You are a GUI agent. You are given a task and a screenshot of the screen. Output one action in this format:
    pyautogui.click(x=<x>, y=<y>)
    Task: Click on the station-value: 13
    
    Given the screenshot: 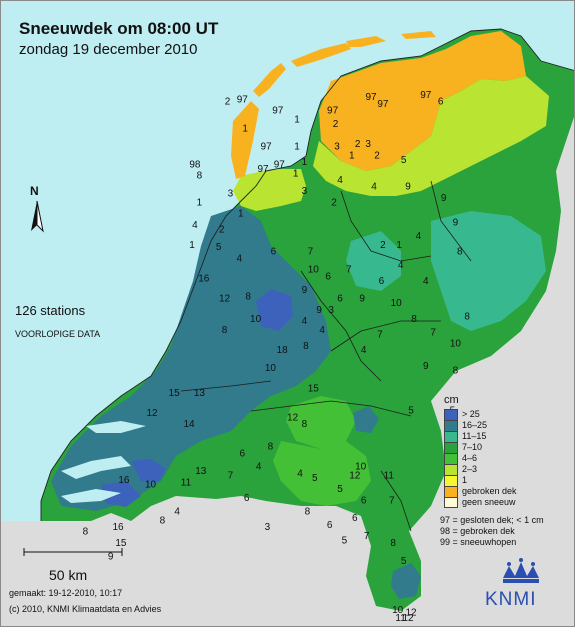 What is the action you would take?
    pyautogui.click(x=201, y=471)
    